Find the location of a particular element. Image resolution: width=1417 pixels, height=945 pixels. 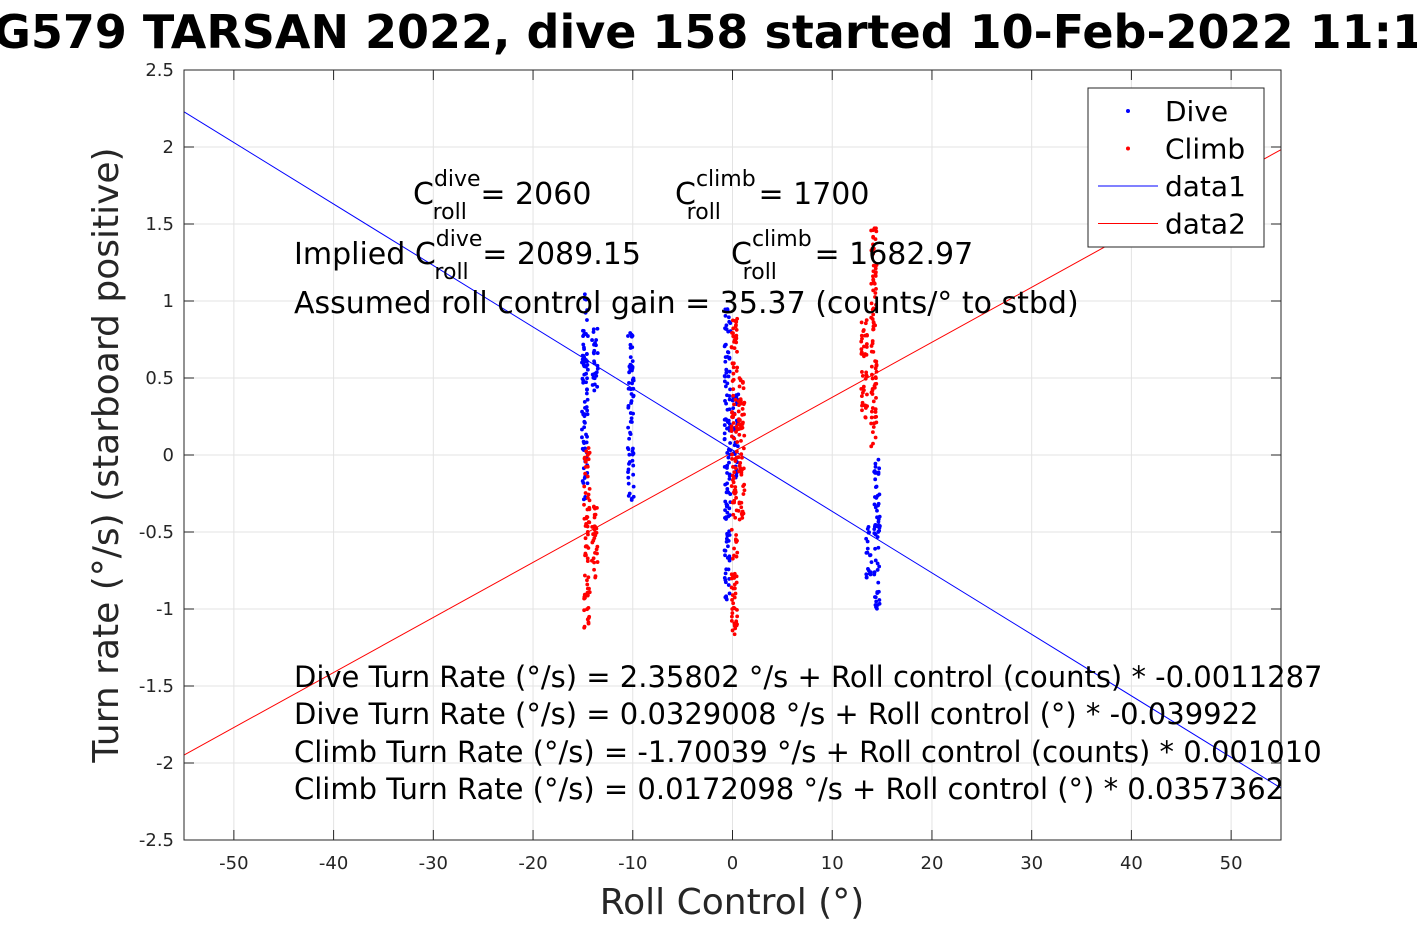

y-tick-label: -1 is located at coordinates (165, 609).